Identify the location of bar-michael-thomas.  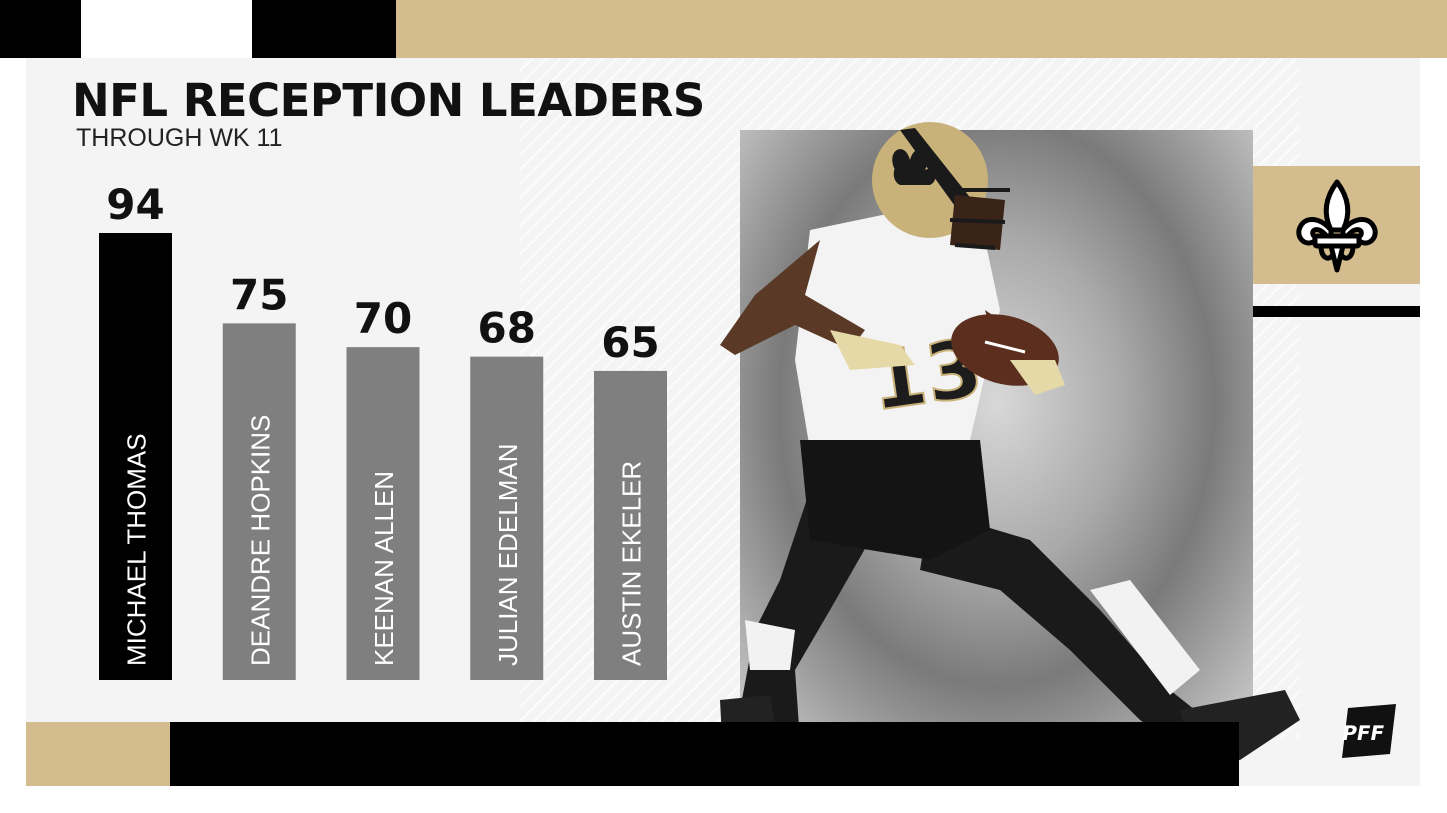
(135, 456).